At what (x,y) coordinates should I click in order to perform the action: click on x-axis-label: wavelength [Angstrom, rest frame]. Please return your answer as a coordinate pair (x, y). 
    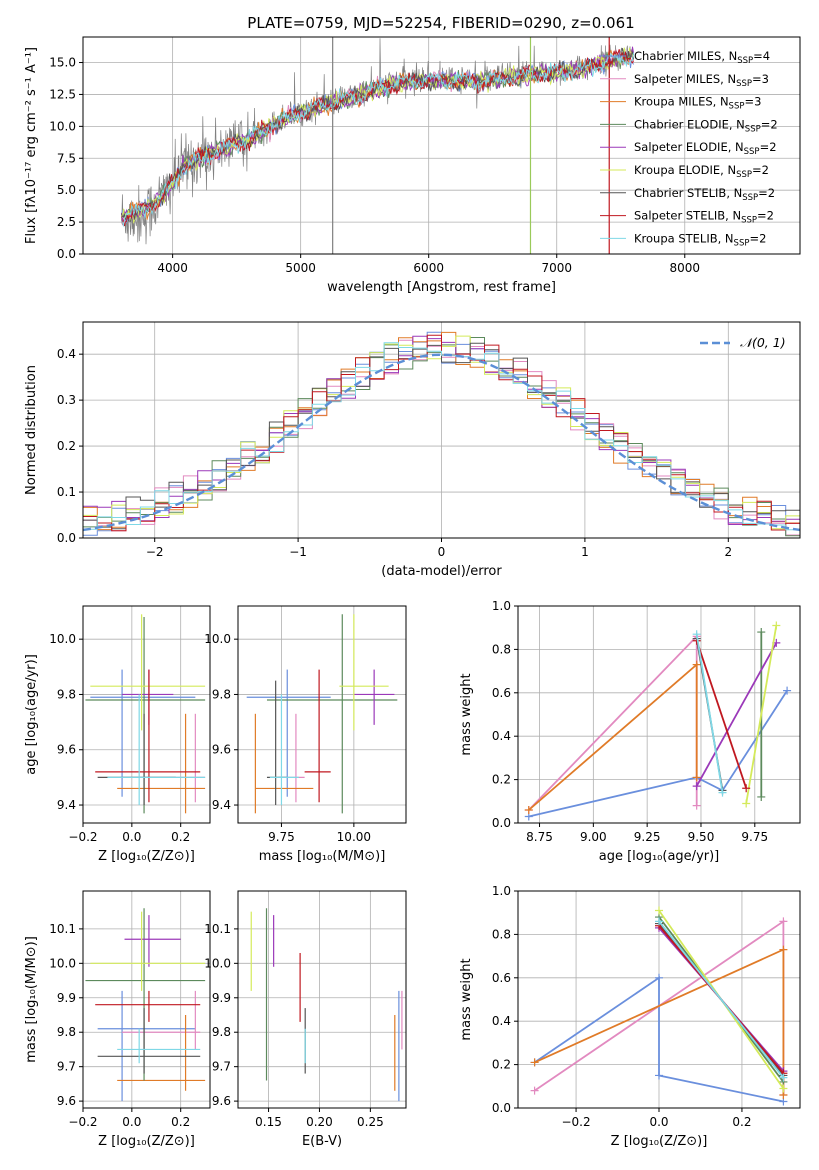
    Looking at the image, I should click on (441, 287).